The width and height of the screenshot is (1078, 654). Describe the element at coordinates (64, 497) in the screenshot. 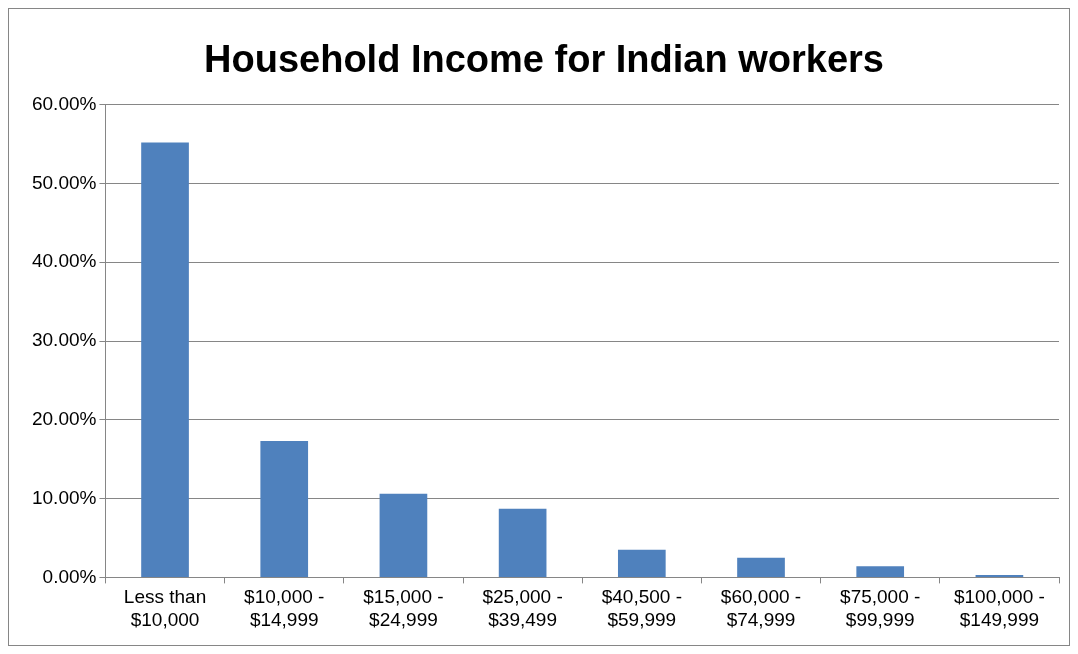

I see `y-tick-label: 10.00%` at that location.